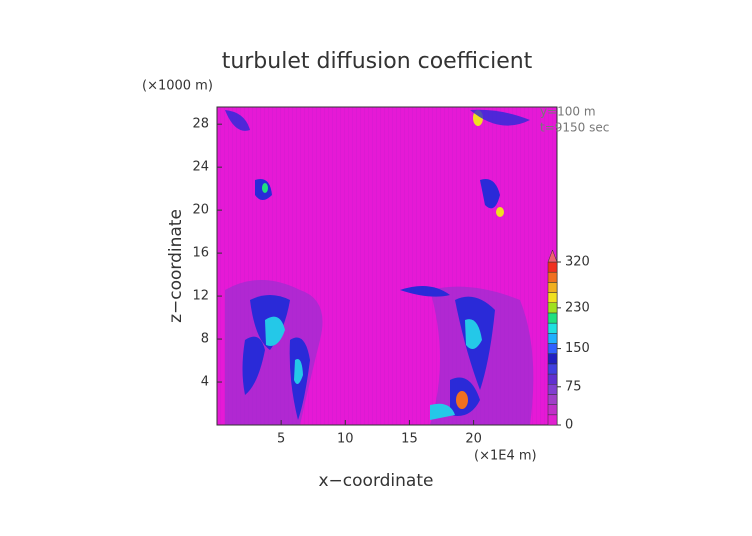 The width and height of the screenshot is (752, 536). Describe the element at coordinates (200, 124) in the screenshot. I see `y-tick-label: 28` at that location.